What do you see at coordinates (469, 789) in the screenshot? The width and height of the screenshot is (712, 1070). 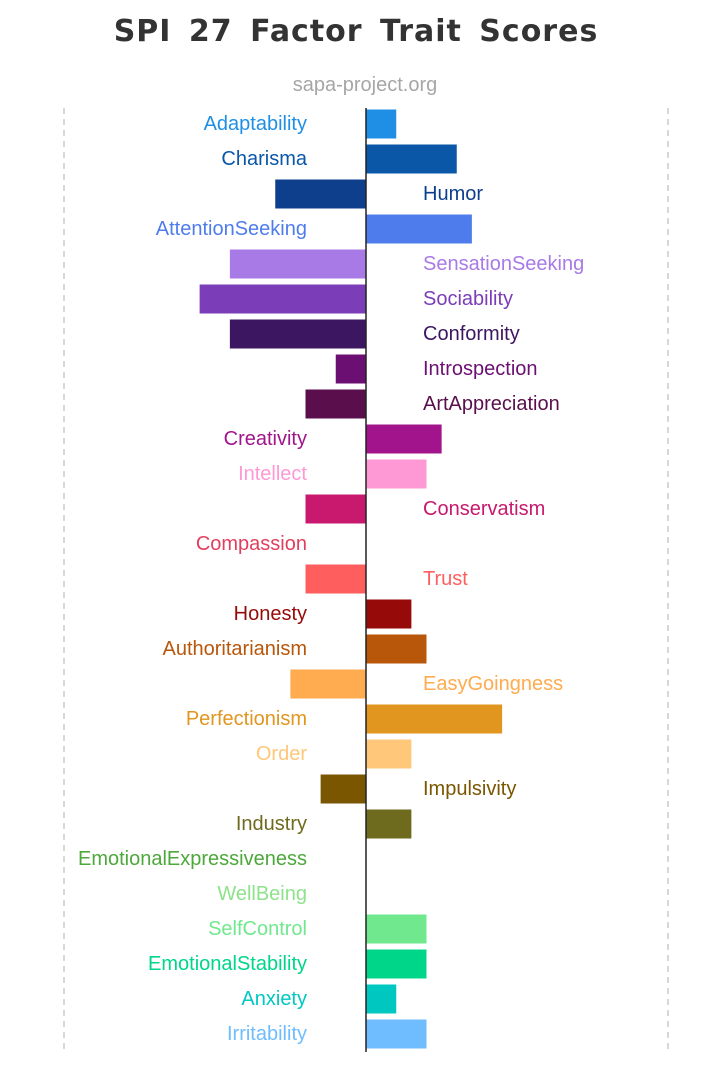 I see `label-impulsivity: Impulsivity` at bounding box center [469, 789].